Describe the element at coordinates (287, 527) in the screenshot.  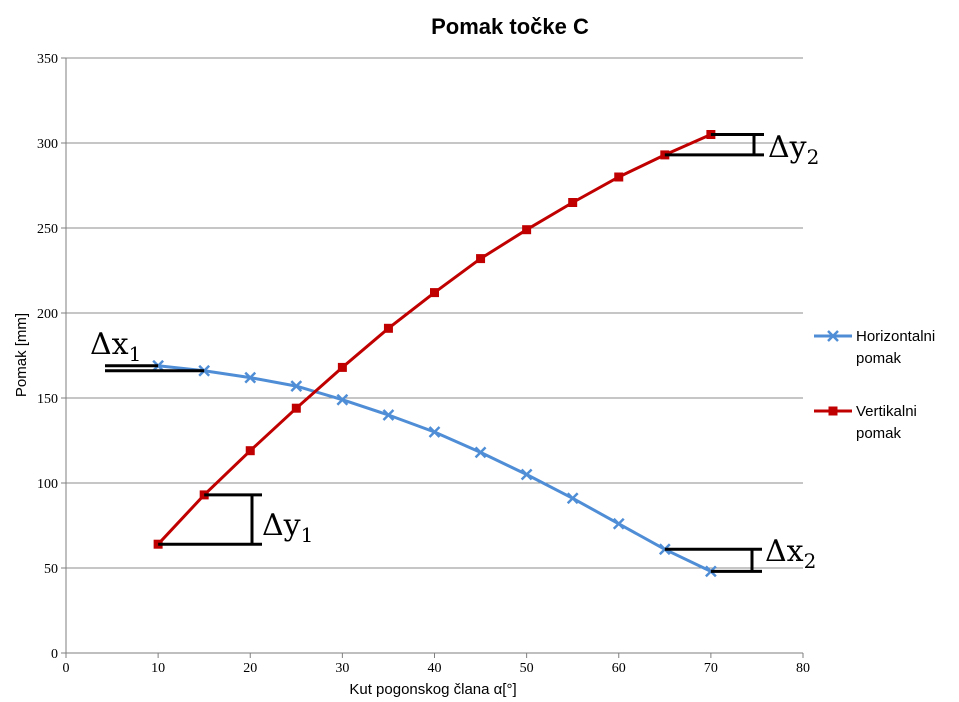
I see `delta-y1-label: Δy1` at that location.